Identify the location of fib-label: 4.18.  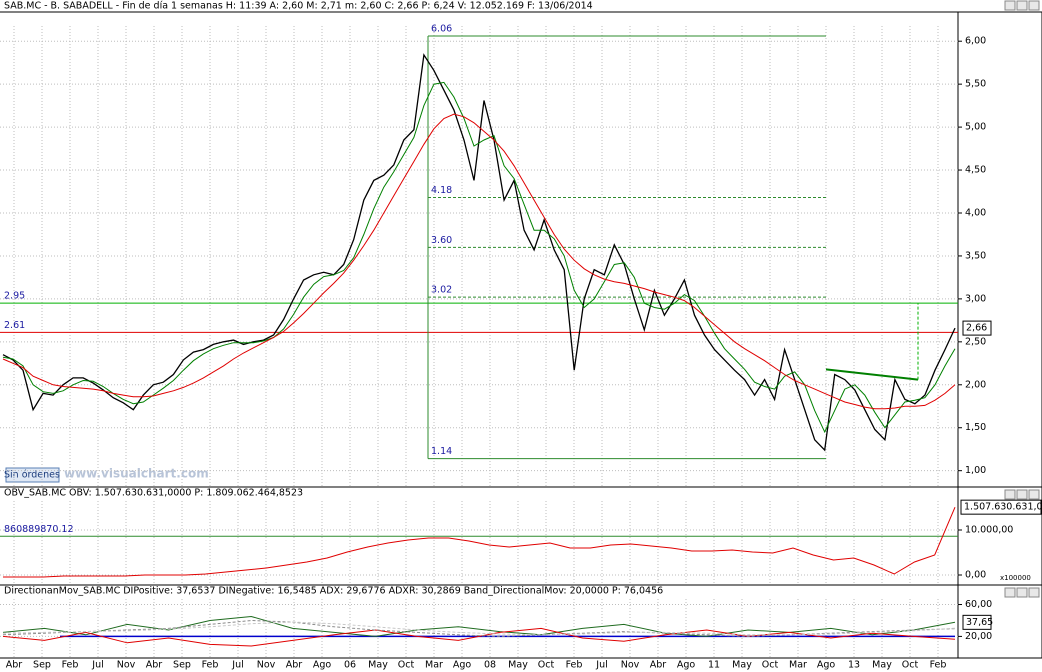
(441, 190).